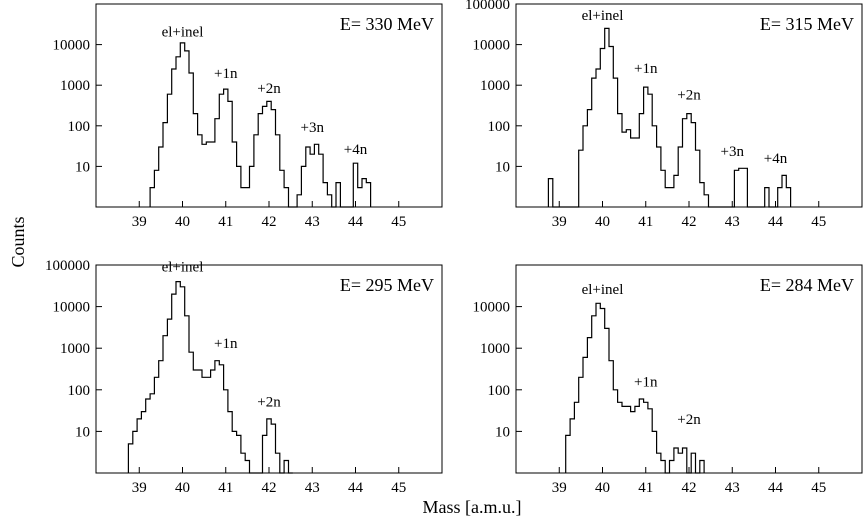 This screenshot has height=526, width=863. Describe the element at coordinates (807, 285) in the screenshot. I see `panel-title: E= 284 MeV` at that location.